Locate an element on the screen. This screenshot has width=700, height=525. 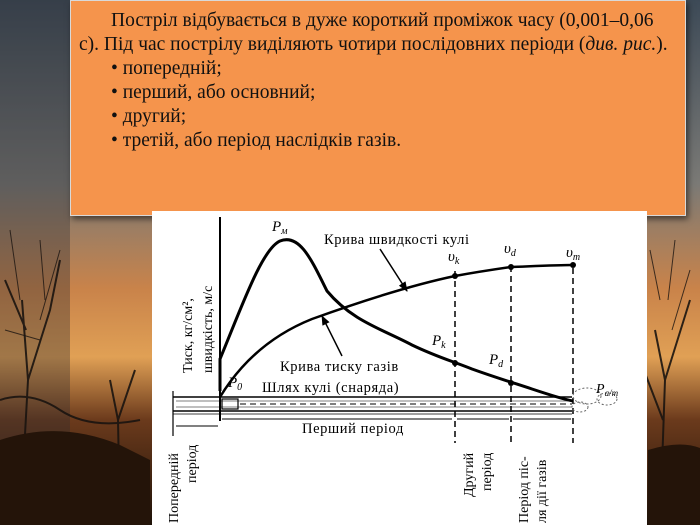
pk-main: P is located at coordinates (436, 341).